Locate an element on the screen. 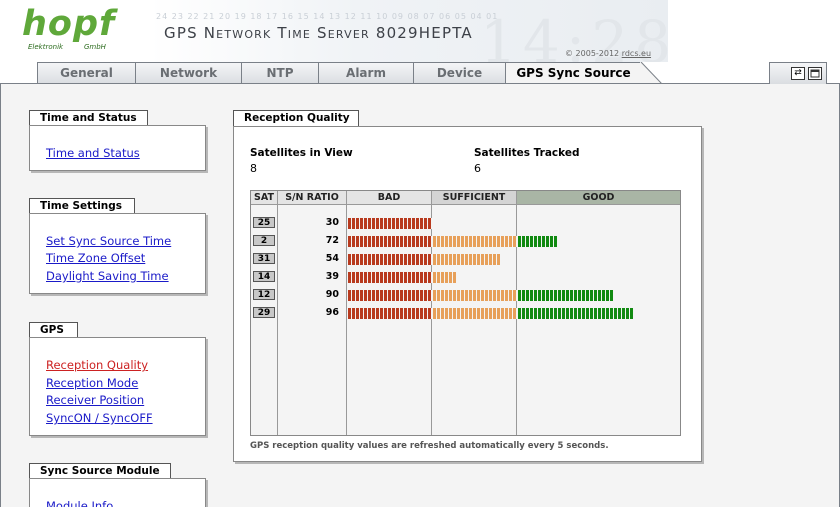 The height and width of the screenshot is (507, 840). satellite-id: 25 is located at coordinates (264, 222).